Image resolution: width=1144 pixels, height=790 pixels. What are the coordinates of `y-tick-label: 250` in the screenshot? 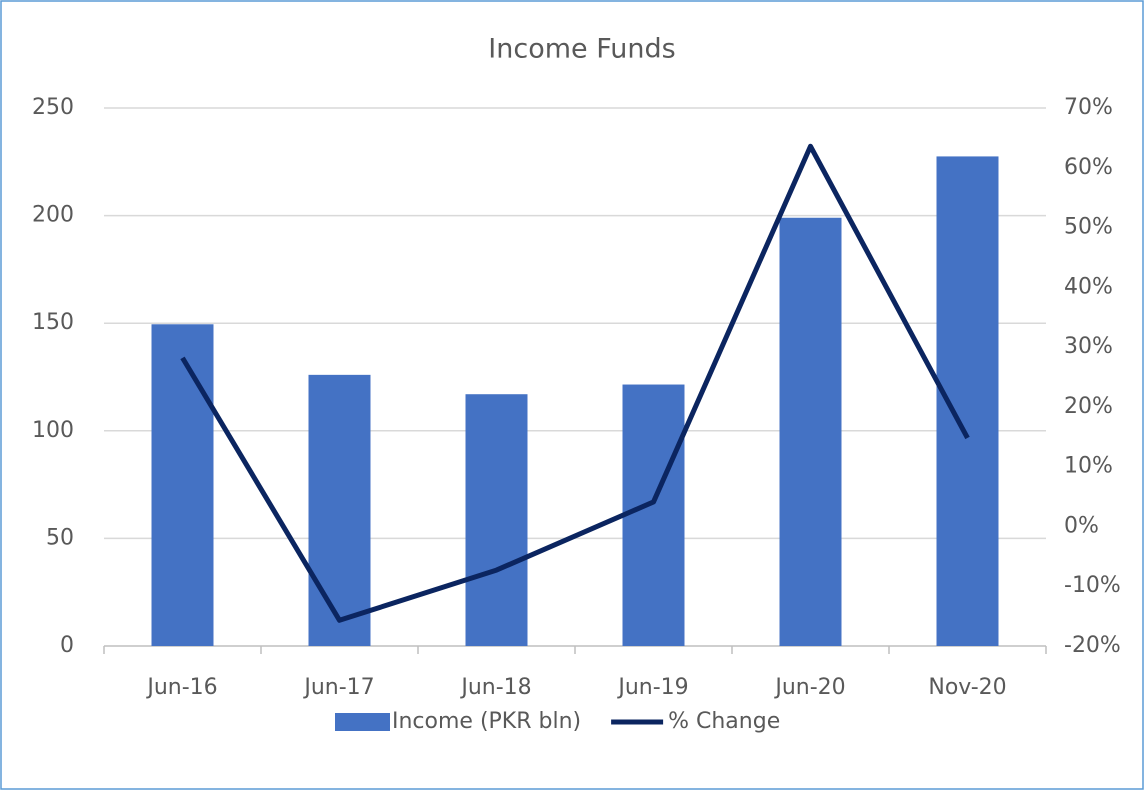 It's located at (53, 107).